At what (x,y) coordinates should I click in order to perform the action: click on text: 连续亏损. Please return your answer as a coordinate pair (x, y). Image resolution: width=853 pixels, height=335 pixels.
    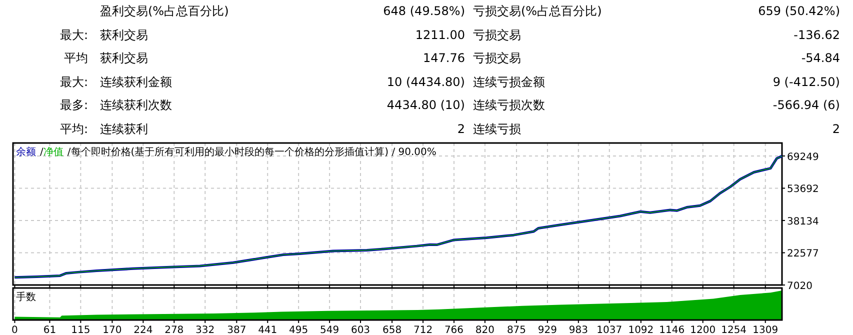
    Looking at the image, I should click on (497, 129).